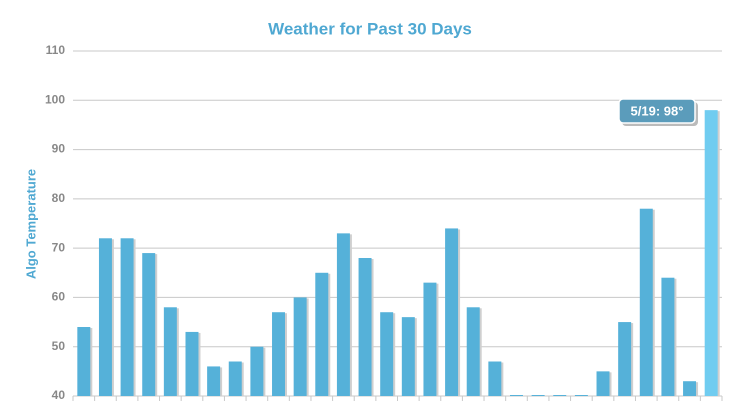  Describe the element at coordinates (59, 395) in the screenshot. I see `y-tick-label: 40` at that location.